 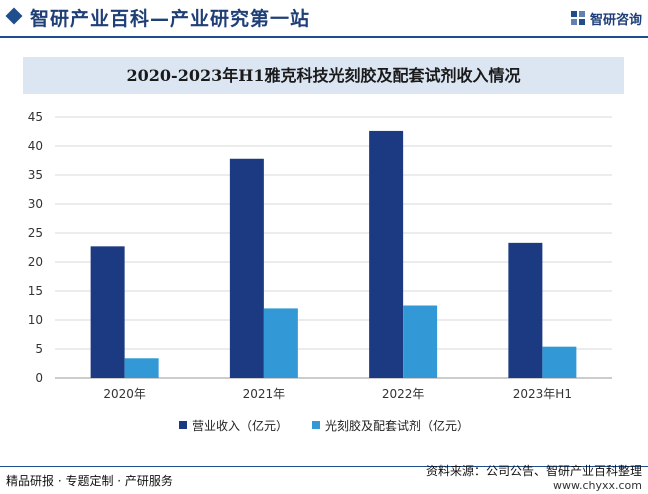 What do you see at coordinates (14, 16) in the screenshot?
I see `diamond-icon` at bounding box center [14, 16].